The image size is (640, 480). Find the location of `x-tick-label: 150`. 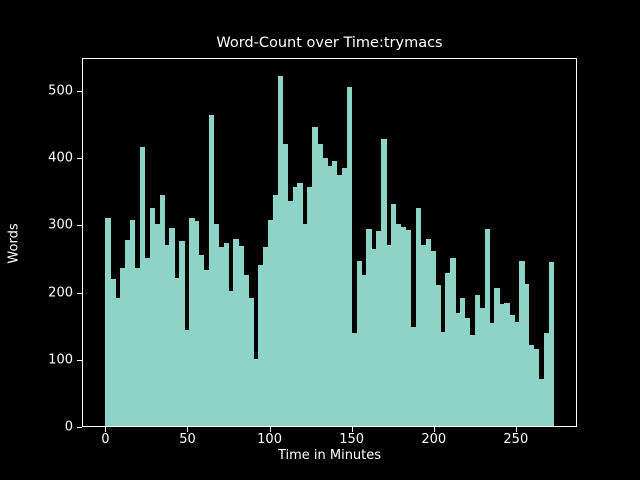

x-tick-label: 150 is located at coordinates (352, 439).